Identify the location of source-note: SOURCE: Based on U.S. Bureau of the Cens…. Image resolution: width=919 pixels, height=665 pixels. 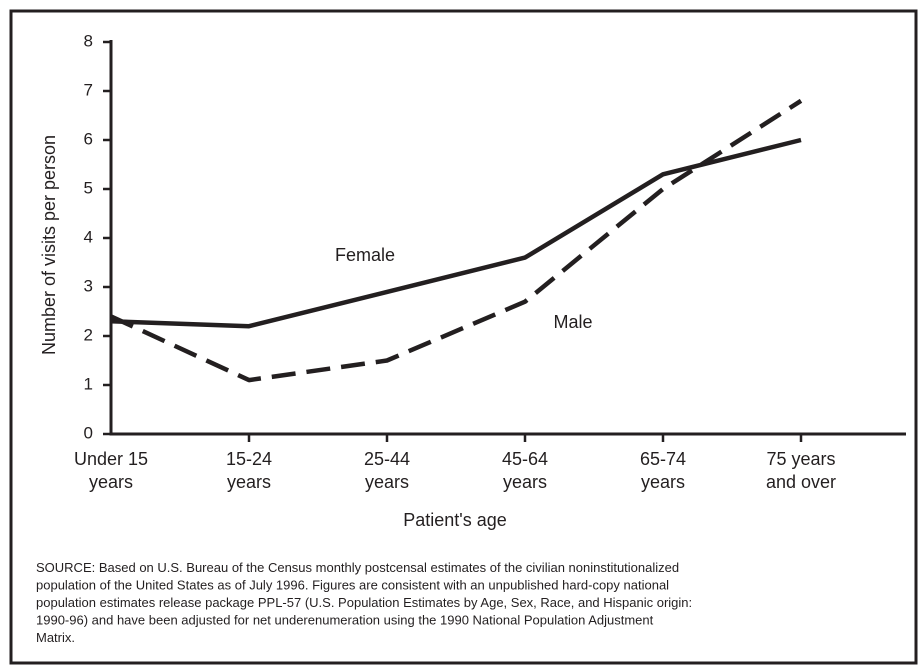
(357, 567).